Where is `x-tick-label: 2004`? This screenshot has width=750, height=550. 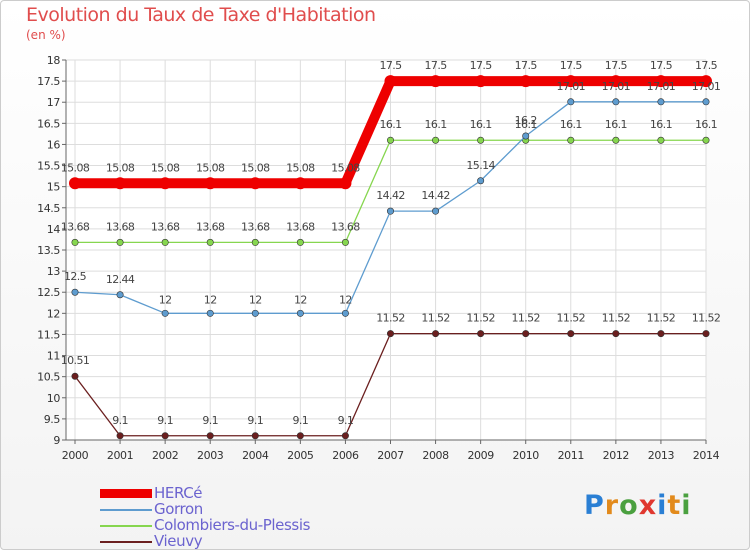 x-tick-label: 2004 is located at coordinates (255, 455).